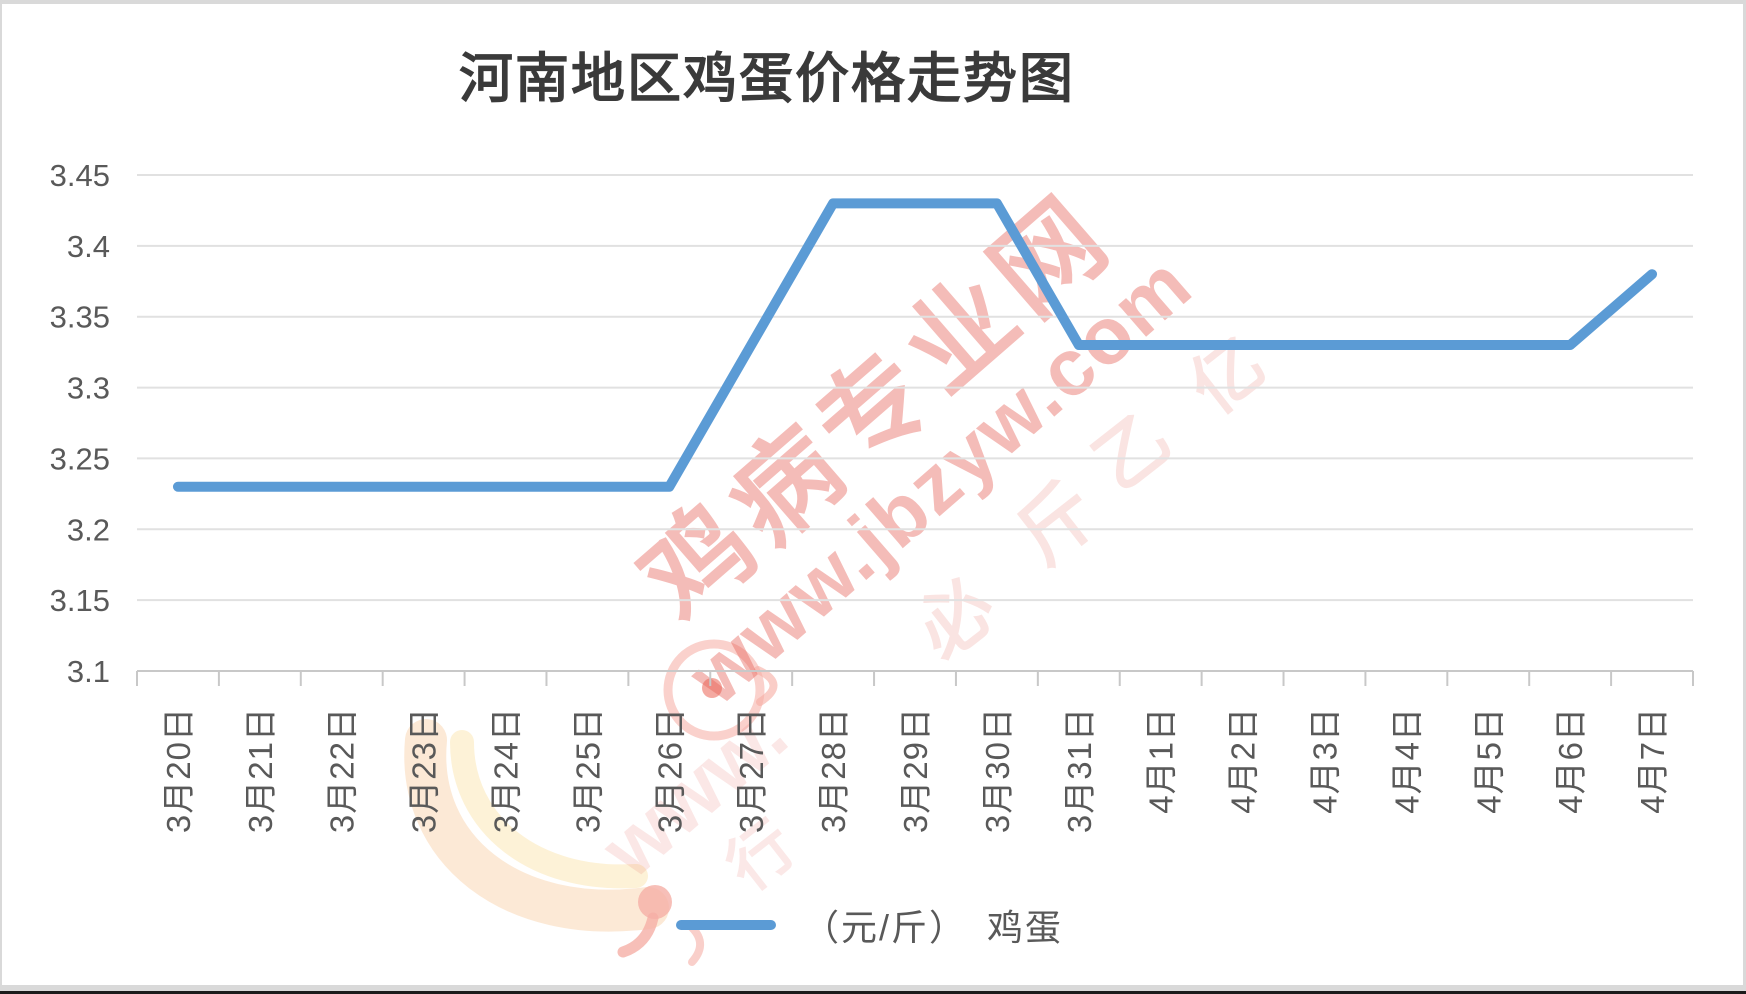  I want to click on x-tick-label: 4月5日, so click(1488, 760).